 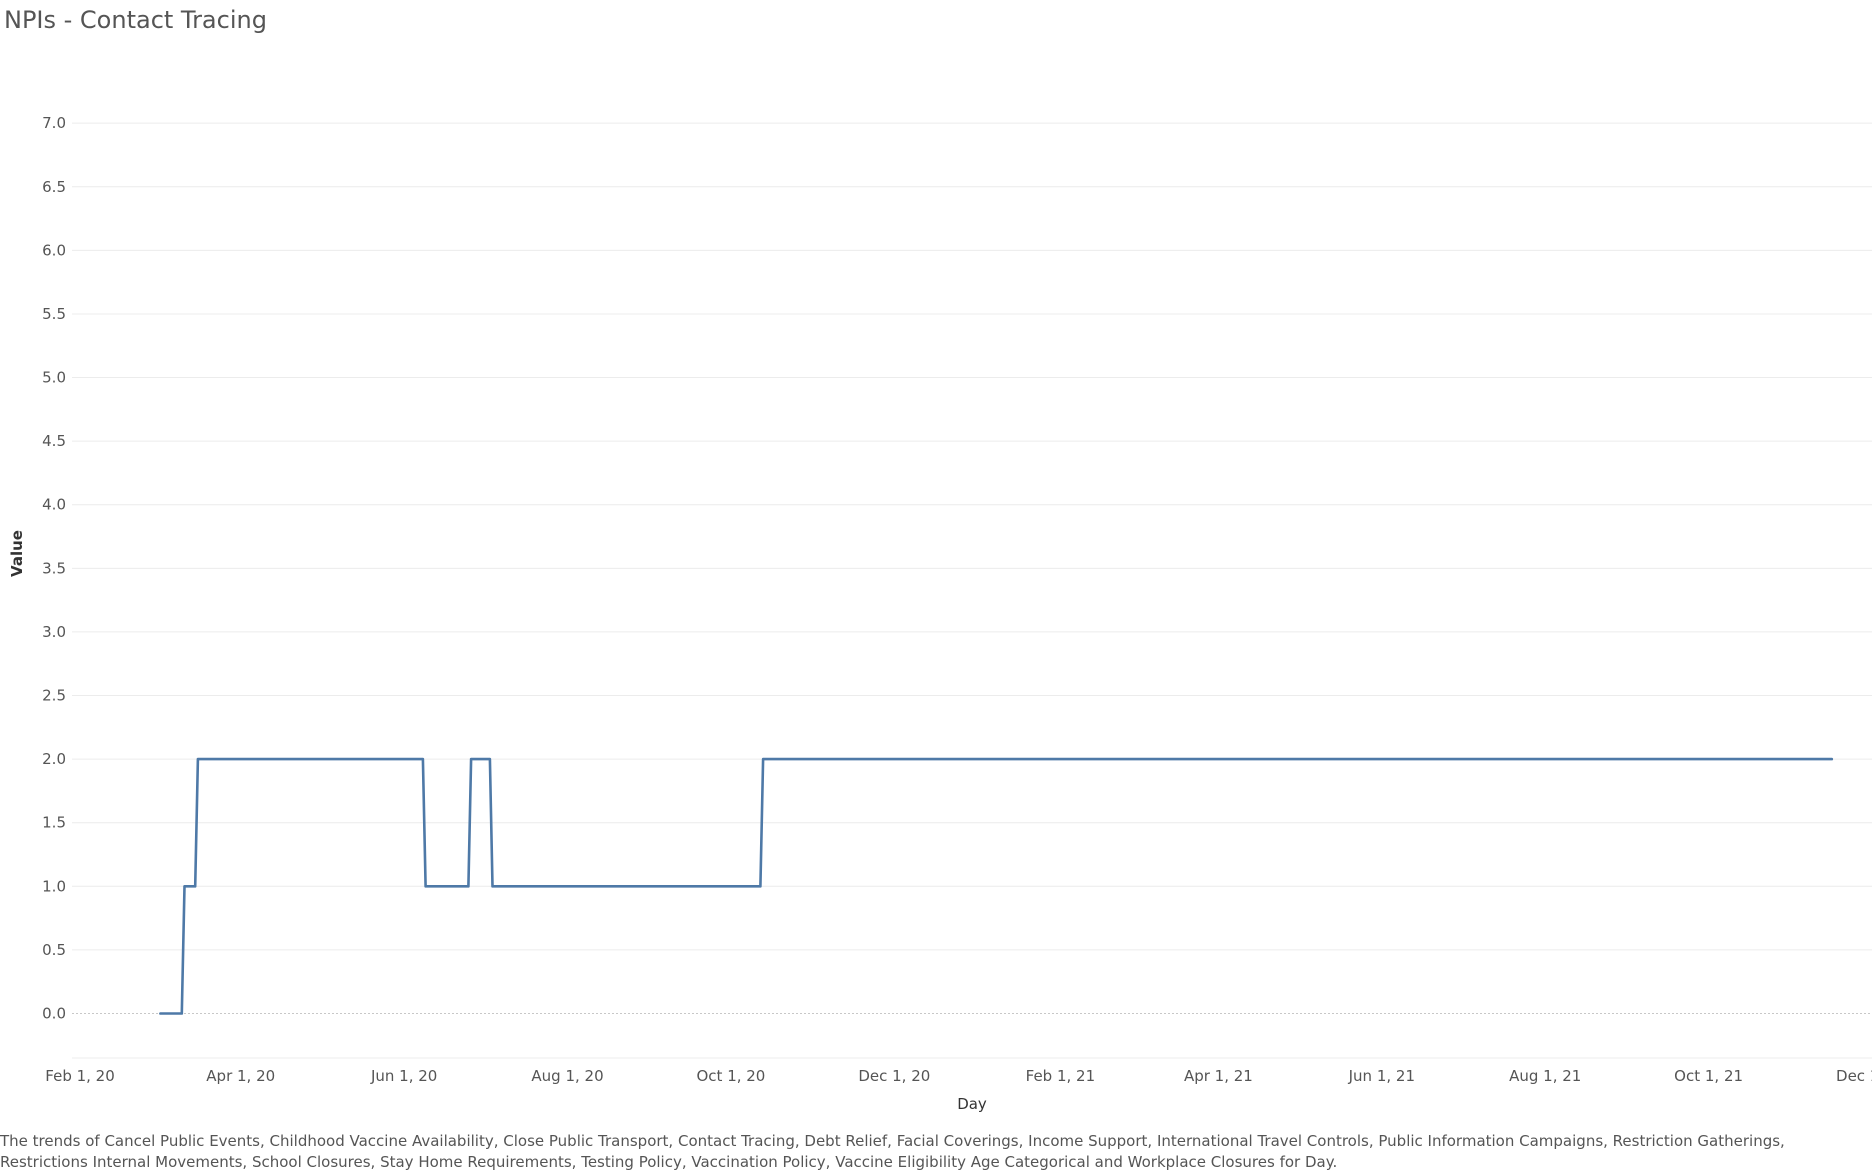 I want to click on x-tick-label: Oct 1, 20, so click(x=730, y=1076).